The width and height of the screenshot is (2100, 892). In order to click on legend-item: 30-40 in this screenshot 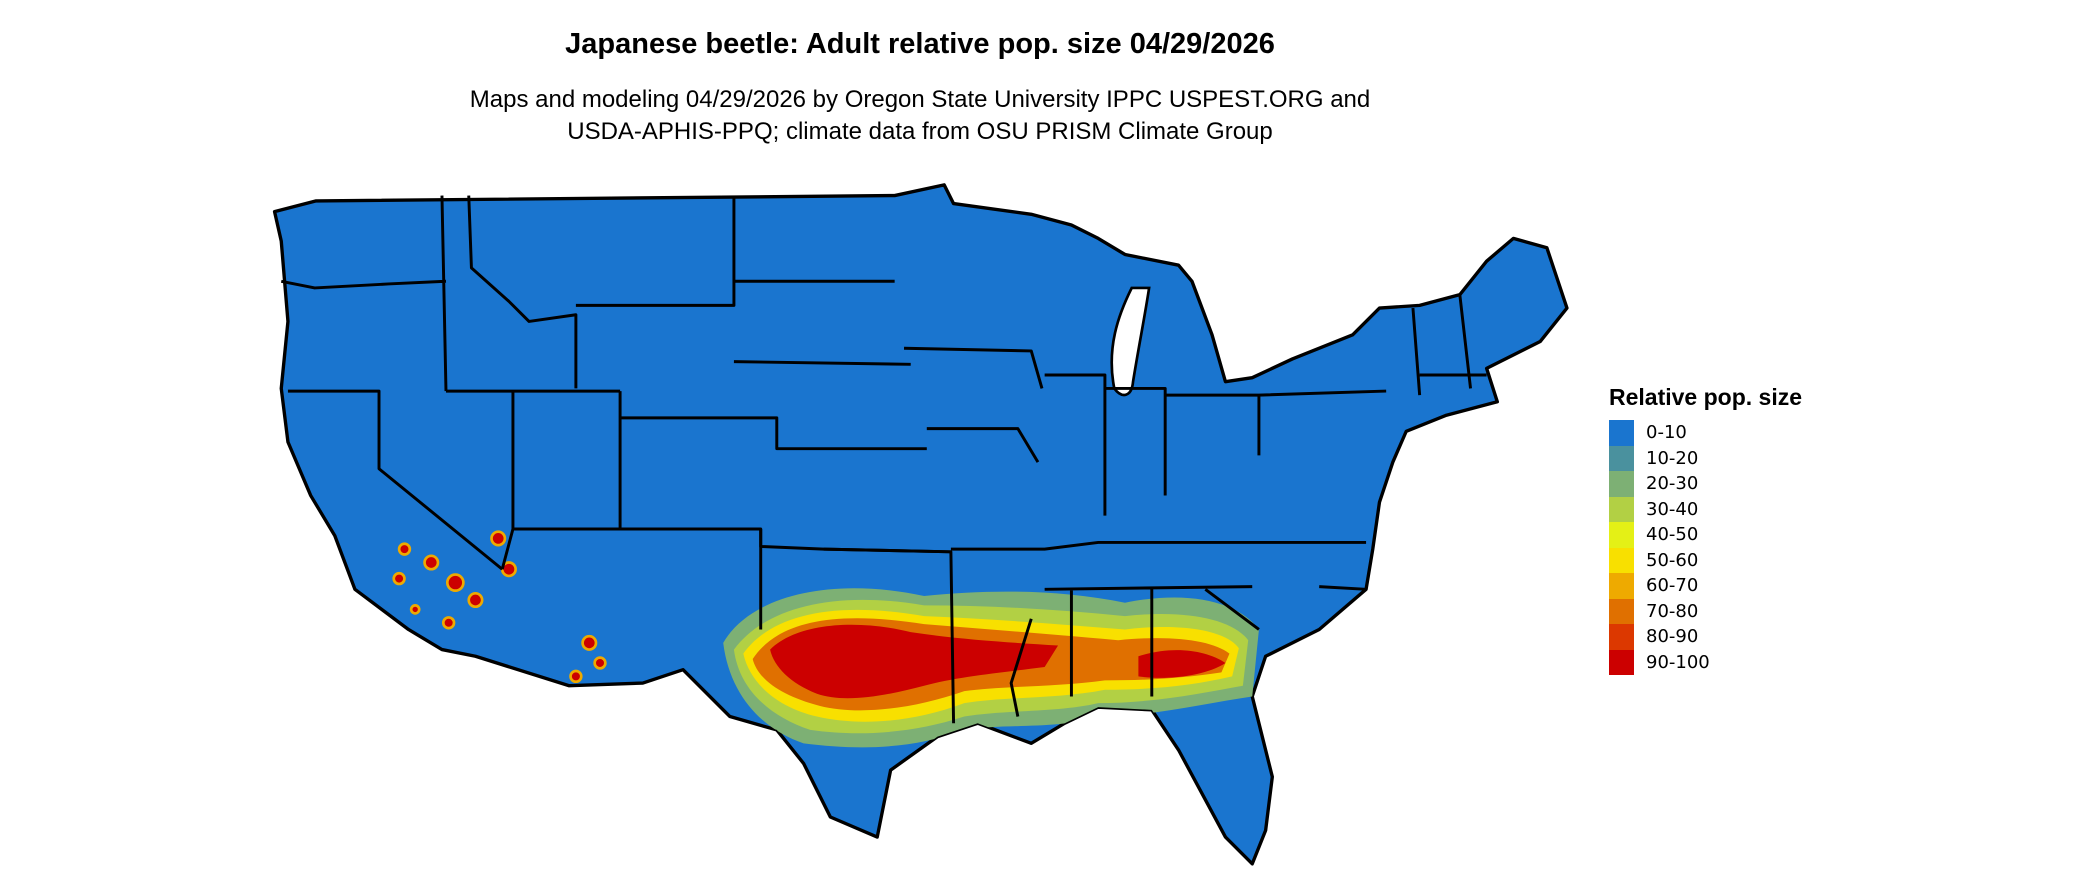, I will do `click(1705, 509)`.